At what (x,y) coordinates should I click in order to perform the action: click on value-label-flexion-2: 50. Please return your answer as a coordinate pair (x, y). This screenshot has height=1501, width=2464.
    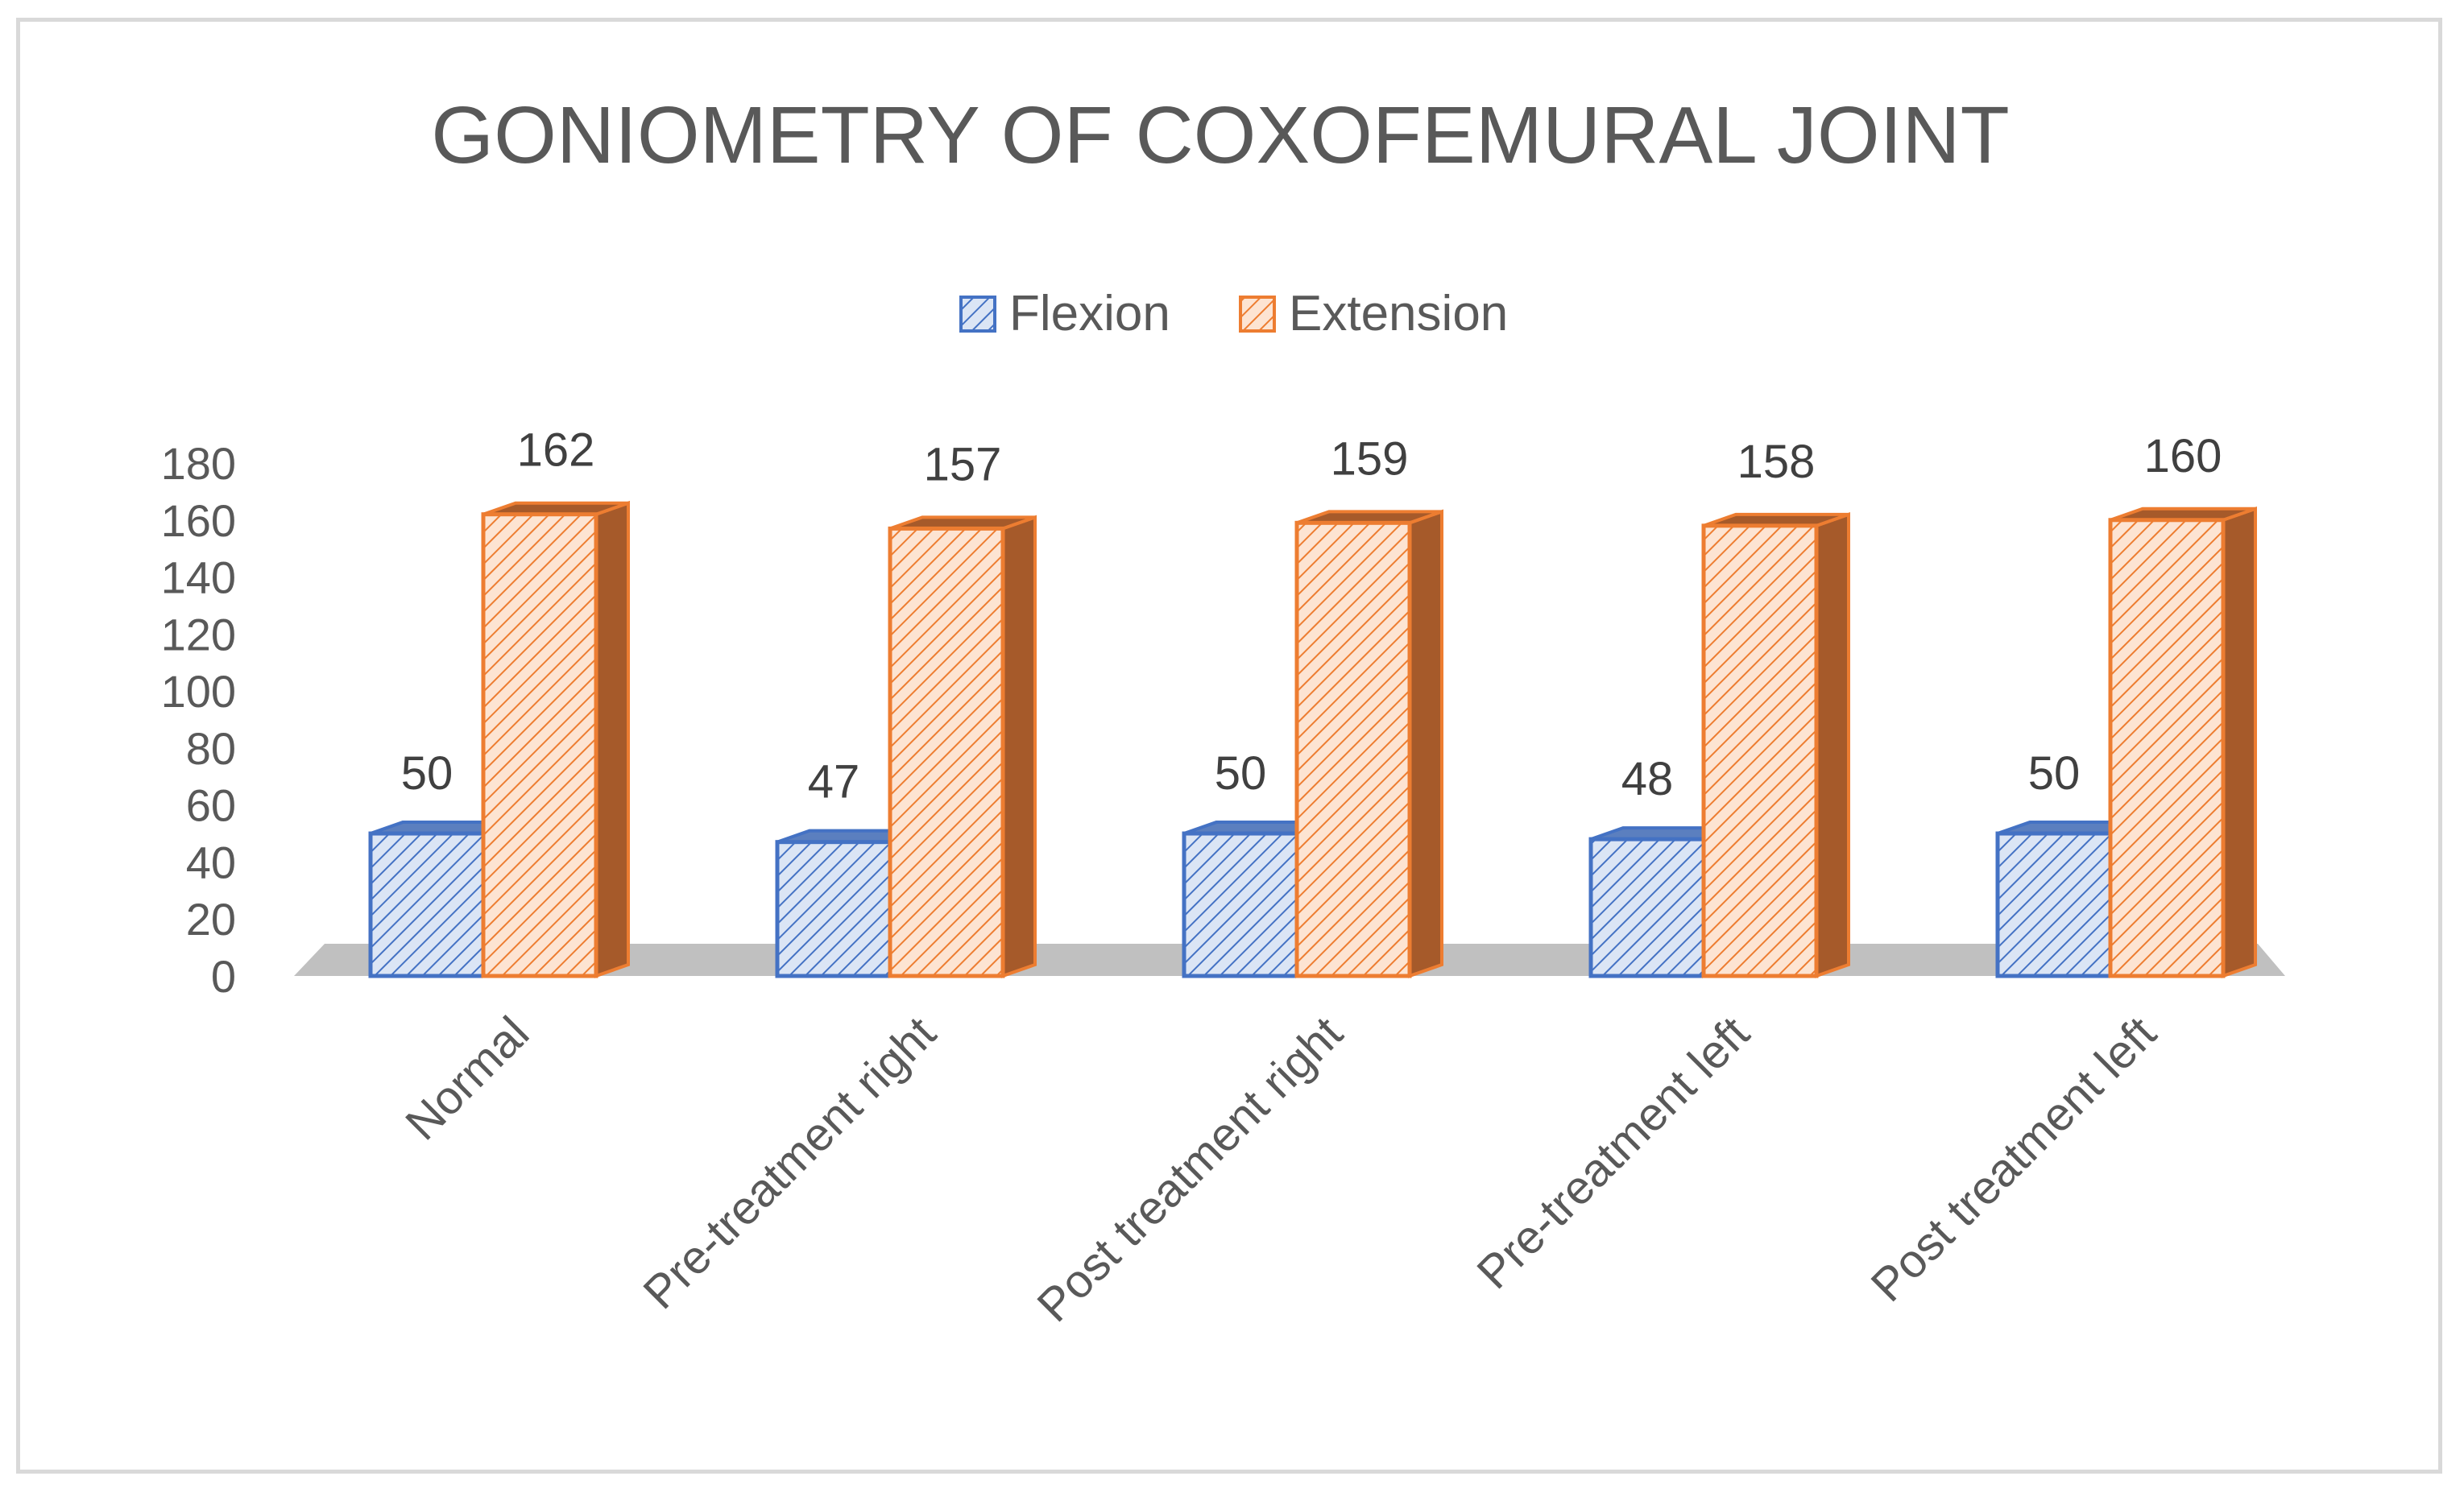
    Looking at the image, I should click on (1241, 773).